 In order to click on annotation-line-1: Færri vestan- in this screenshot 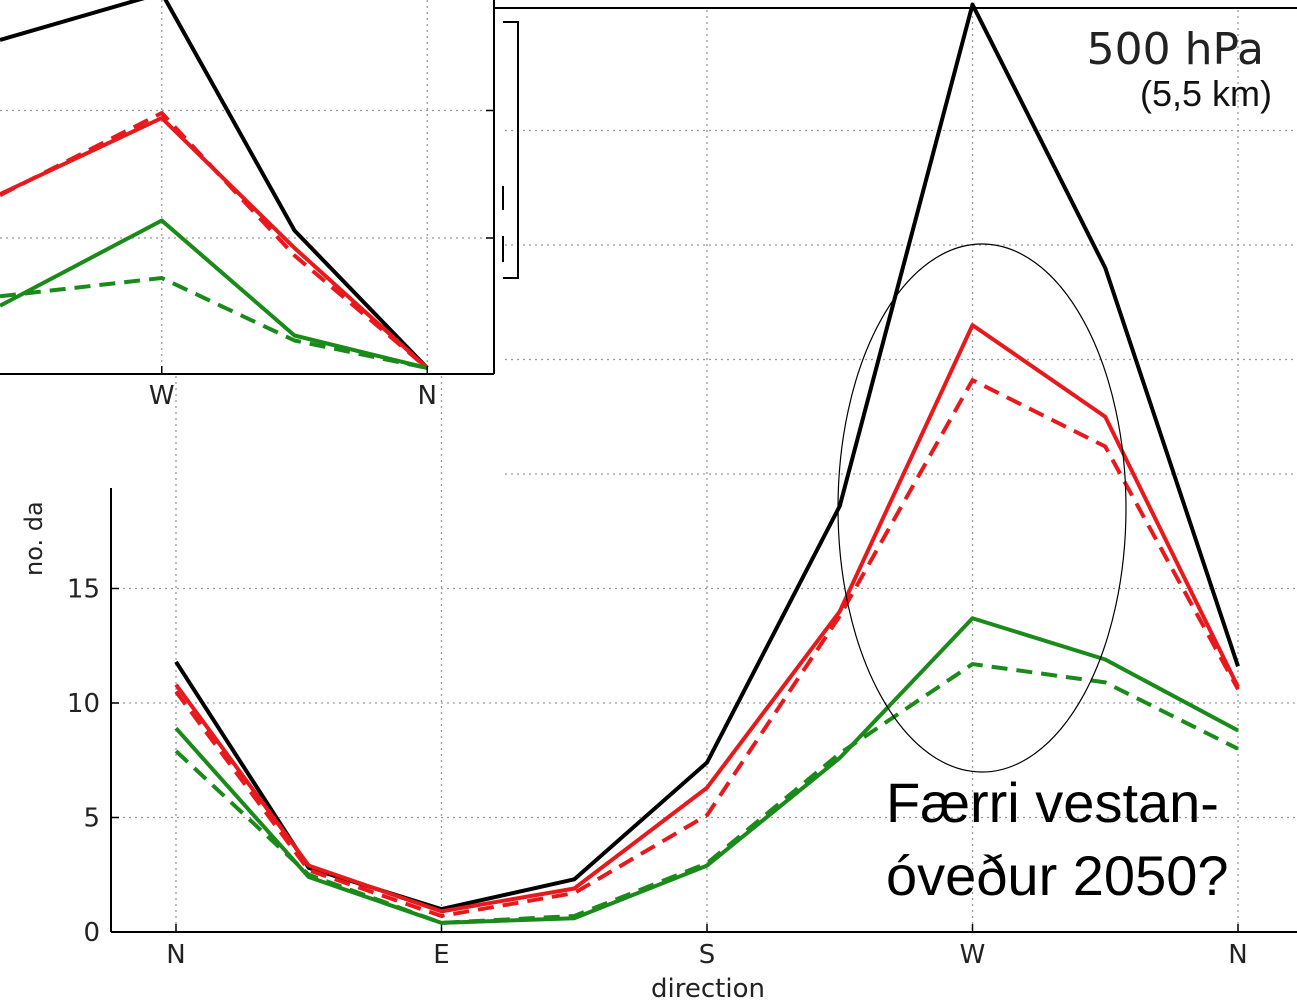, I will do `click(1052, 802)`.